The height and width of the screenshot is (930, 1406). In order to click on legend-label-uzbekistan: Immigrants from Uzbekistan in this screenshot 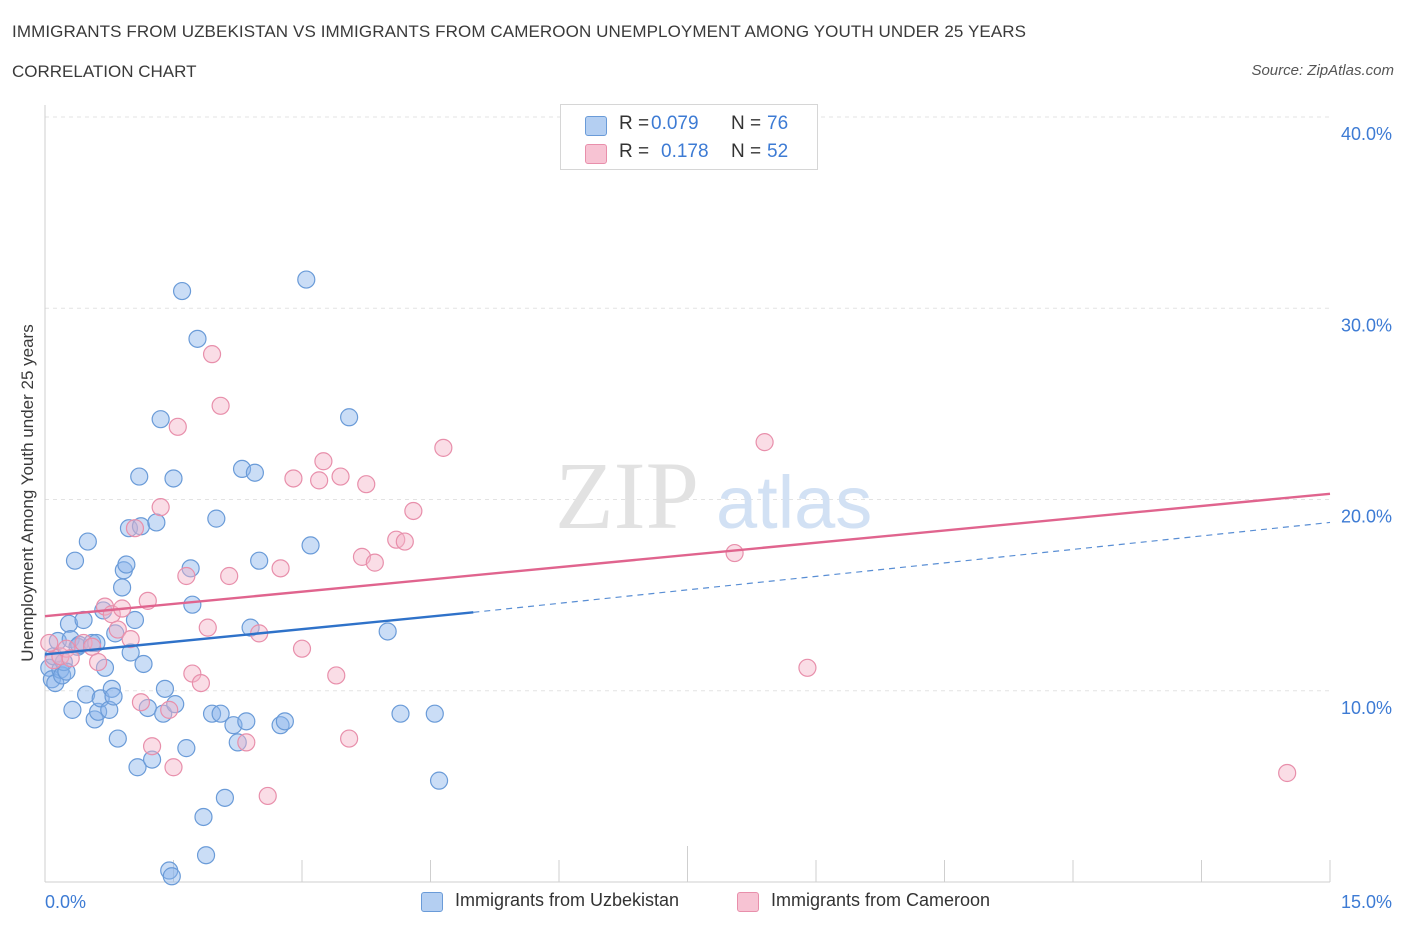, I will do `click(567, 900)`.